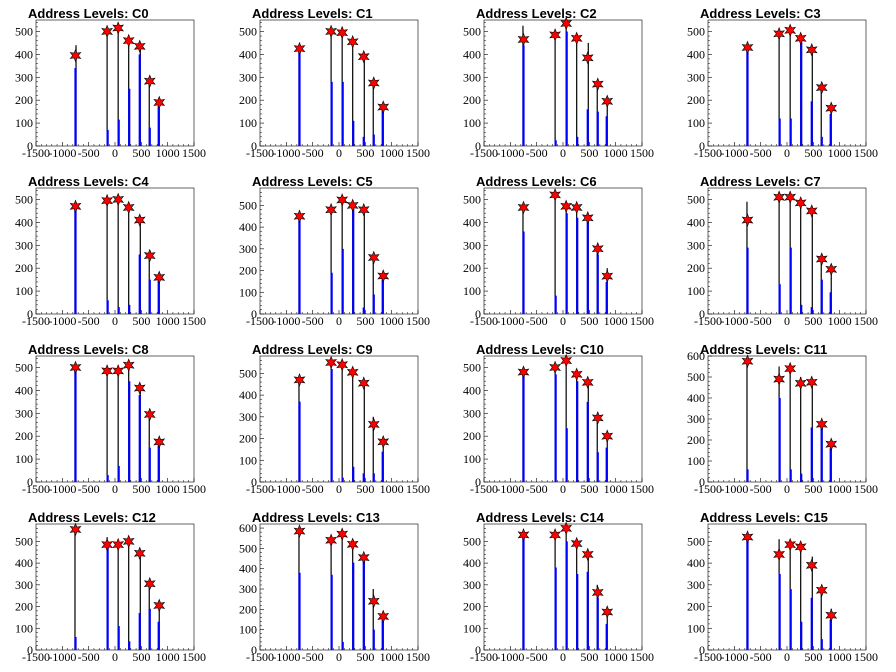 The height and width of the screenshot is (672, 896). I want to click on chart-title: Address Levels: C9, so click(312, 349).